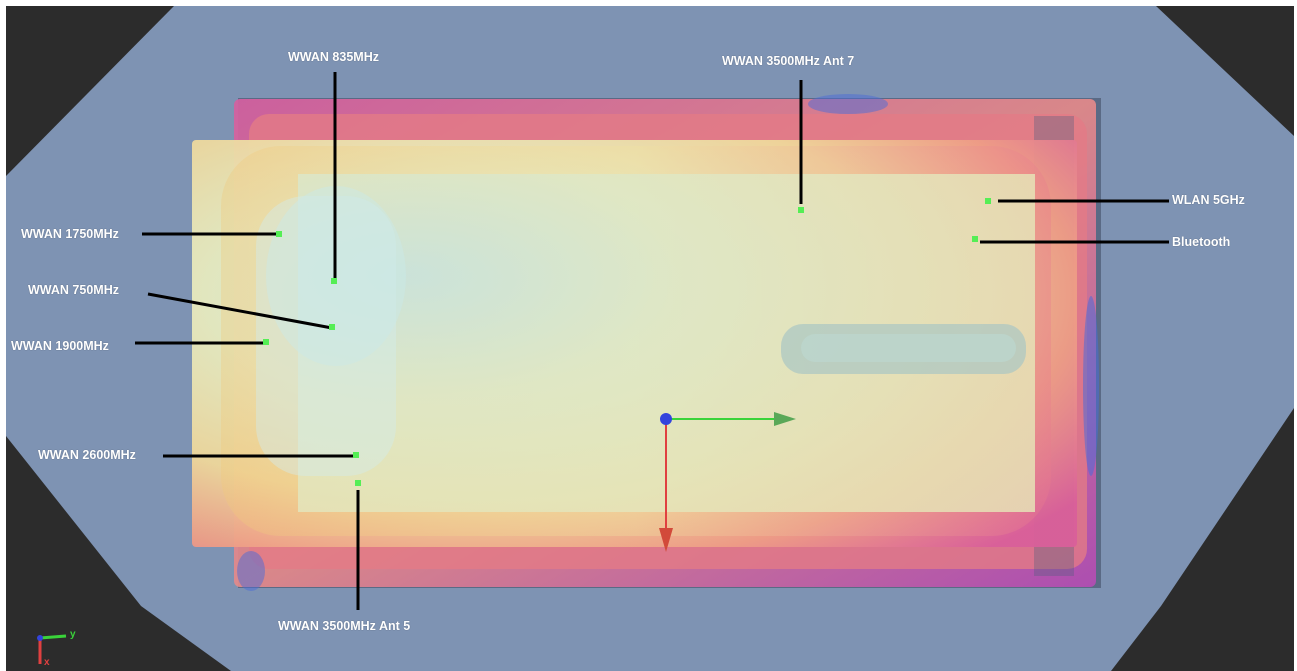  Describe the element at coordinates (358, 483) in the screenshot. I see `marker-wwan-3500-ant5` at that location.